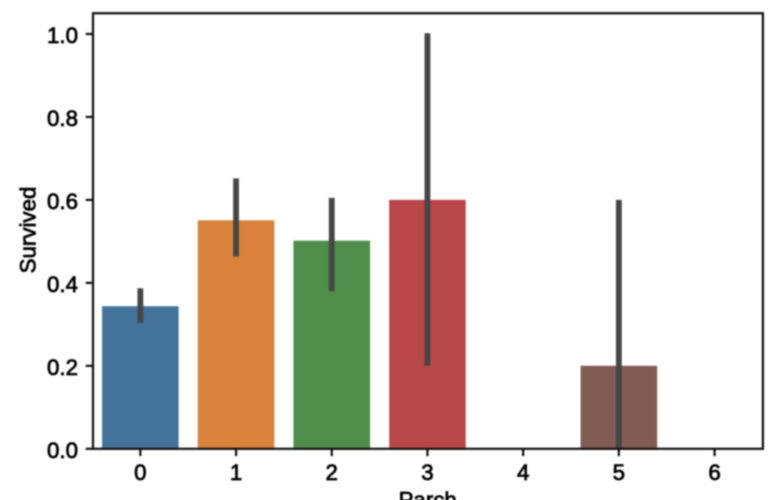 Image resolution: width=782 pixels, height=500 pixels. What do you see at coordinates (62, 367) in the screenshot?
I see `svg-text: 0.2` at bounding box center [62, 367].